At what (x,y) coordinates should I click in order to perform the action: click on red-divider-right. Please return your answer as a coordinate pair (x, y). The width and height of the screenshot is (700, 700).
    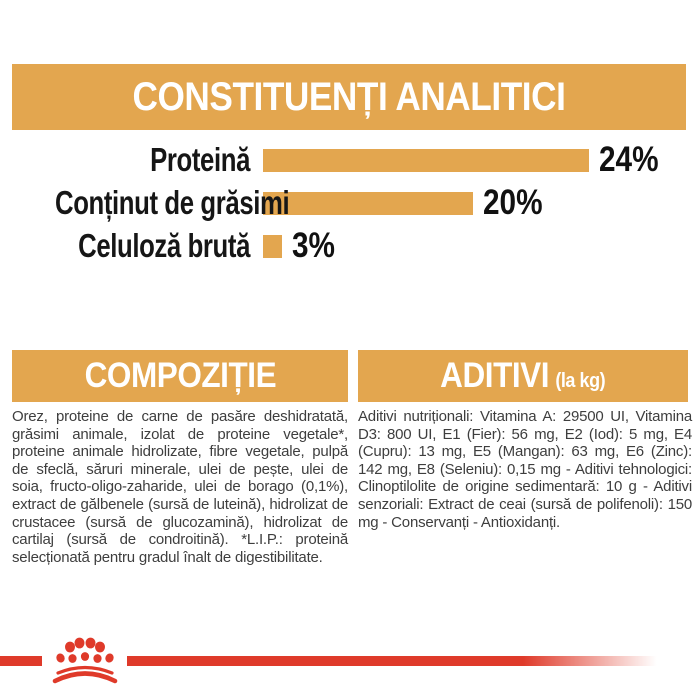
    Looking at the image, I should click on (394, 661).